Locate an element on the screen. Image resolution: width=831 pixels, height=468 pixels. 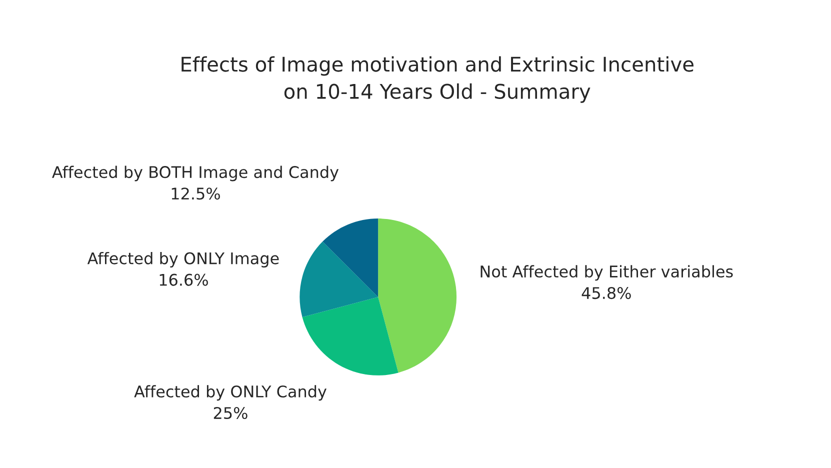
slice-label: Affected by ONLY Candy is located at coordinates (230, 393).